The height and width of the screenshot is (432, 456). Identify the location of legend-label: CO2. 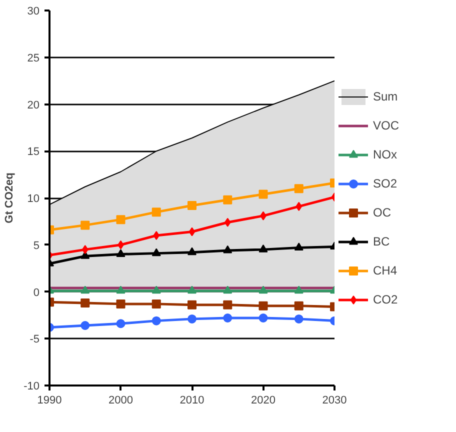
(385, 299).